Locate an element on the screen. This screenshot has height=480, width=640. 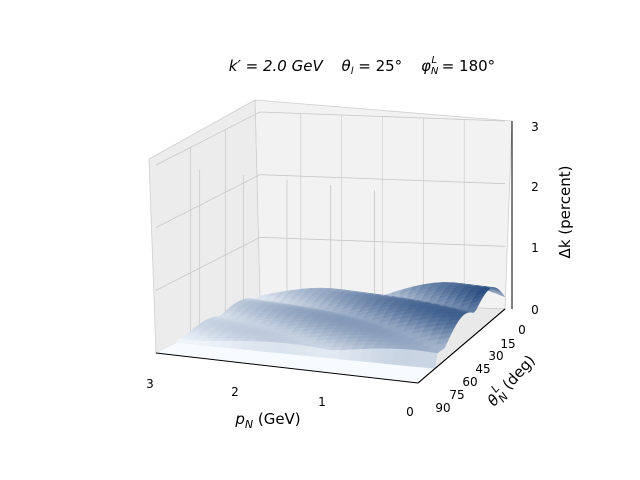
x-axis-line-front is located at coordinates (287, 368).